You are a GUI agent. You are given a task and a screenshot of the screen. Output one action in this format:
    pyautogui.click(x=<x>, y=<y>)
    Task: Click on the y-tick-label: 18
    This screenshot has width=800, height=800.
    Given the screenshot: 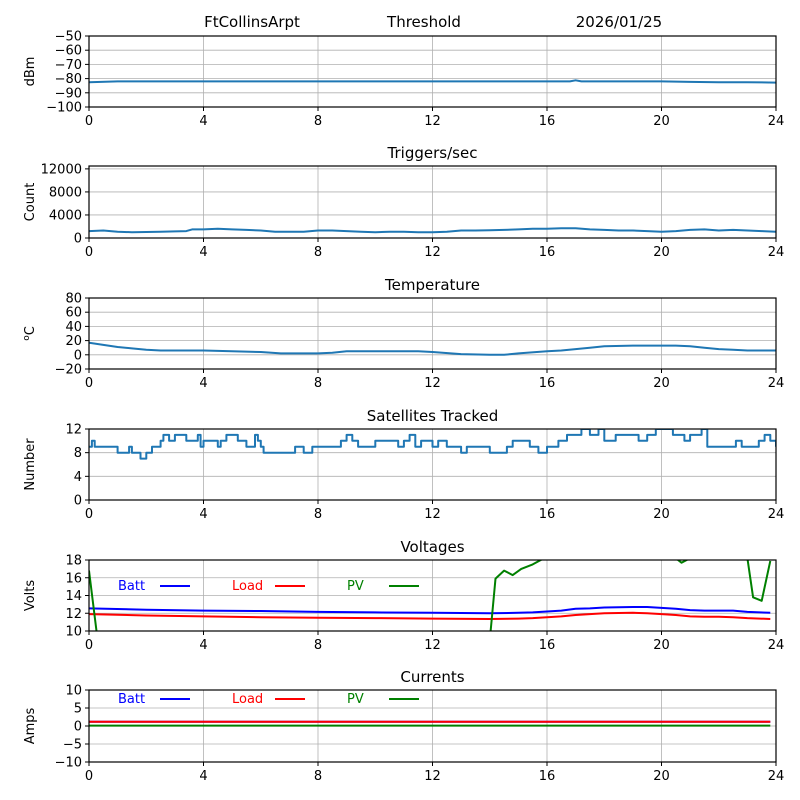 What is the action you would take?
    pyautogui.click(x=73, y=561)
    